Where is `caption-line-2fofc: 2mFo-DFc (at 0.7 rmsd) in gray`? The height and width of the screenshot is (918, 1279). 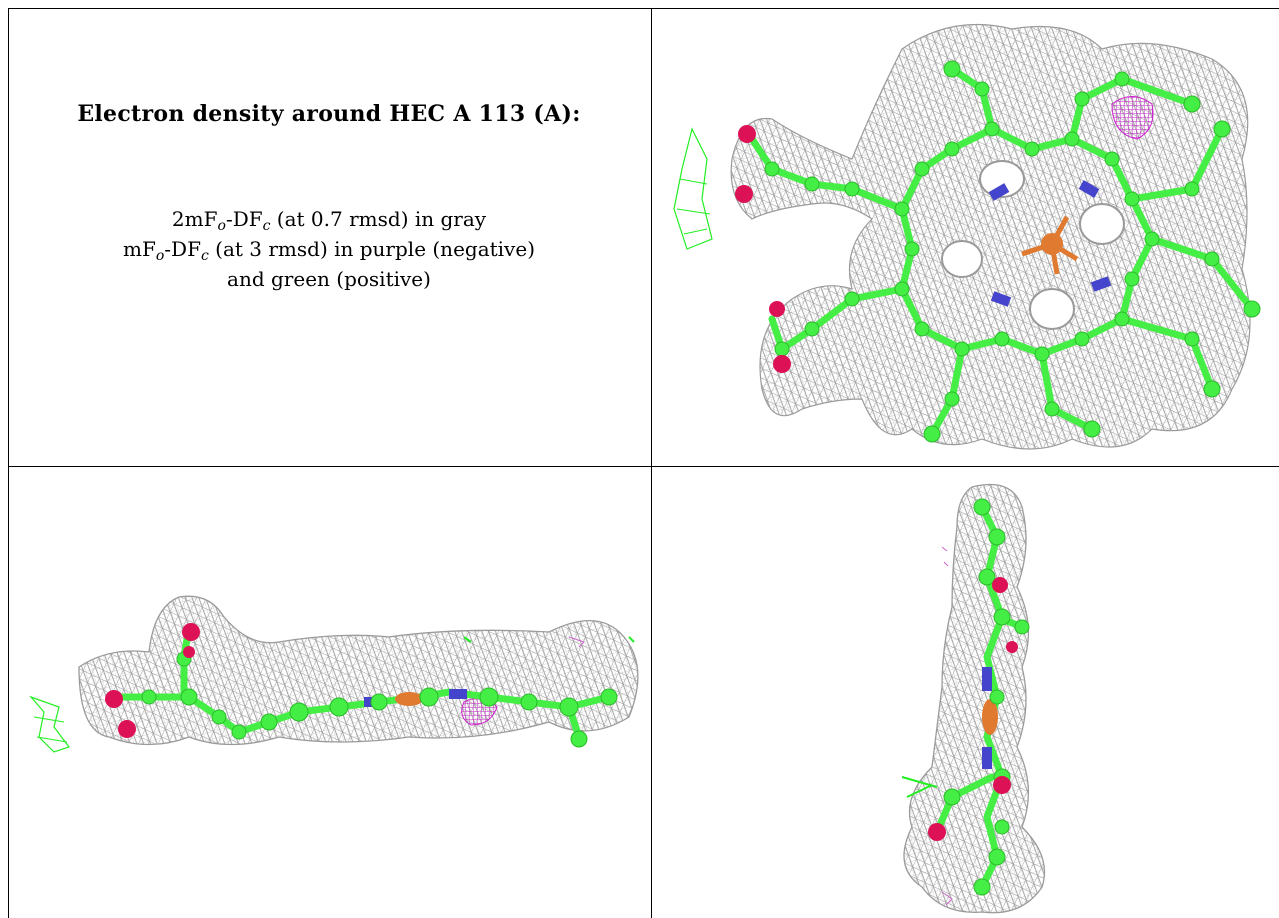 caption-line-2fofc: 2mFo-DFc (at 0.7 rmsd) in gray is located at coordinates (329, 220).